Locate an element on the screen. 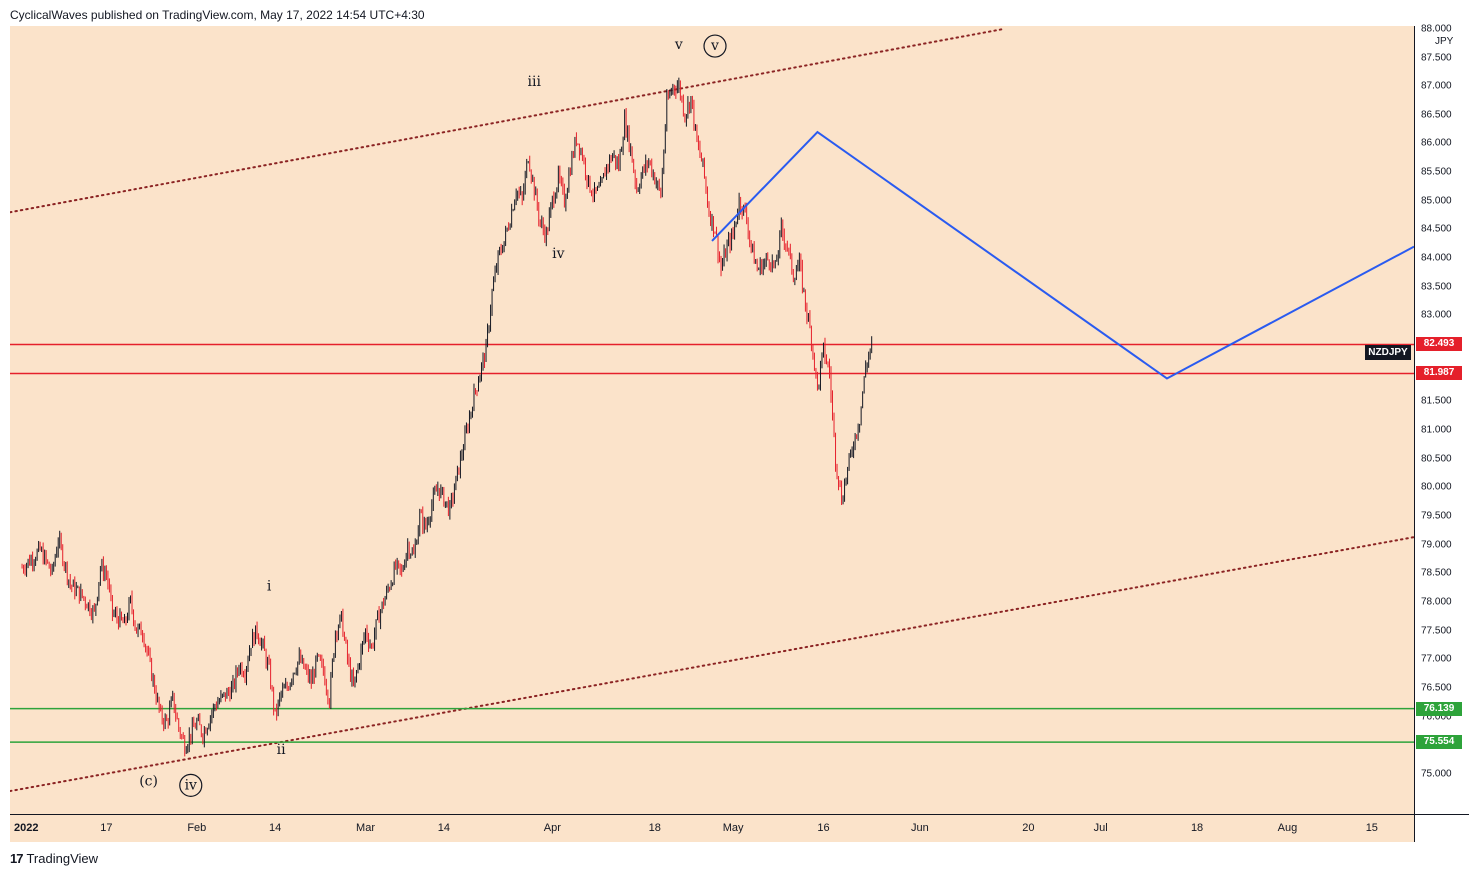  axis-corner is located at coordinates (1441, 828).